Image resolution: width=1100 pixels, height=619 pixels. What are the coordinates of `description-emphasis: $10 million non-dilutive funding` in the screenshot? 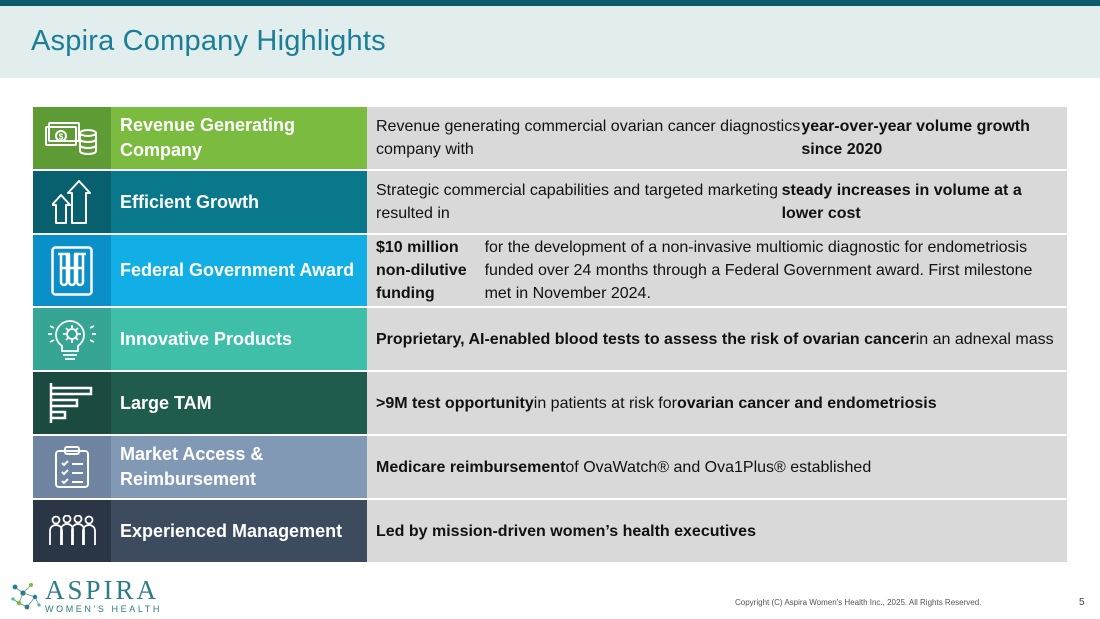 It's located at (421, 270).